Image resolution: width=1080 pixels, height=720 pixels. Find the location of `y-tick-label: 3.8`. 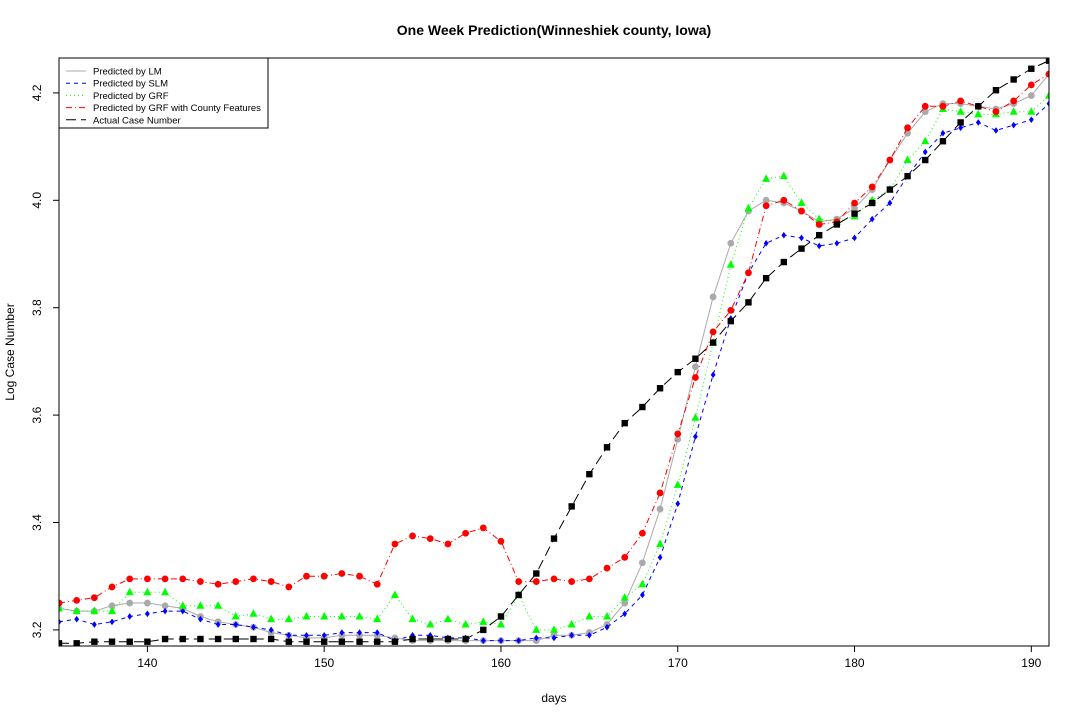

y-tick-label: 3.8 is located at coordinates (37, 307).